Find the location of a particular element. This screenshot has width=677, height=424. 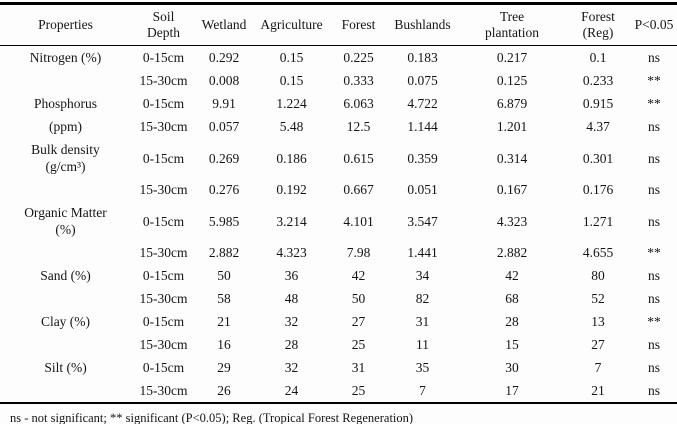

property-line: Silt (%) is located at coordinates (65, 367).